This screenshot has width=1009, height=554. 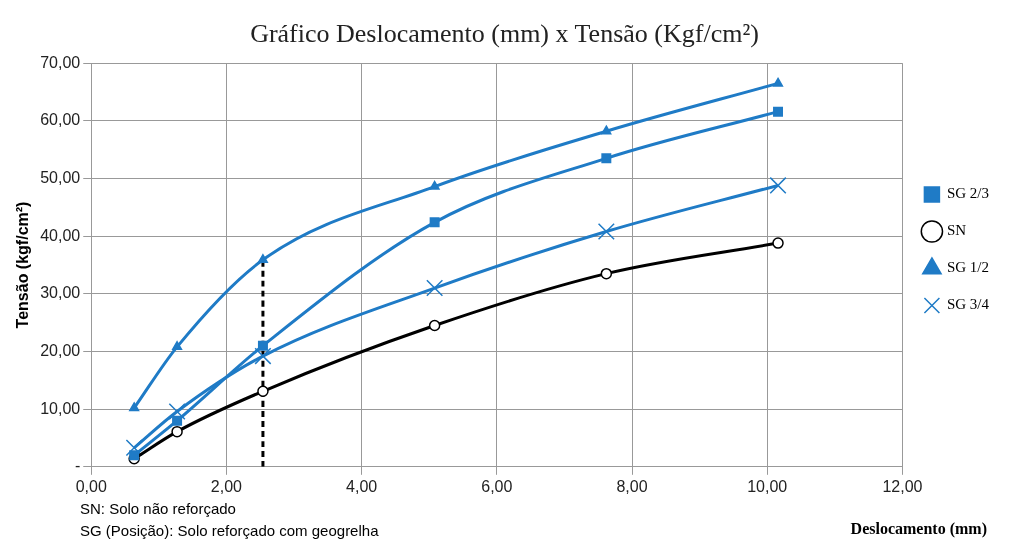 What do you see at coordinates (968, 304) in the screenshot?
I see `legend-label: SG 3/4` at bounding box center [968, 304].